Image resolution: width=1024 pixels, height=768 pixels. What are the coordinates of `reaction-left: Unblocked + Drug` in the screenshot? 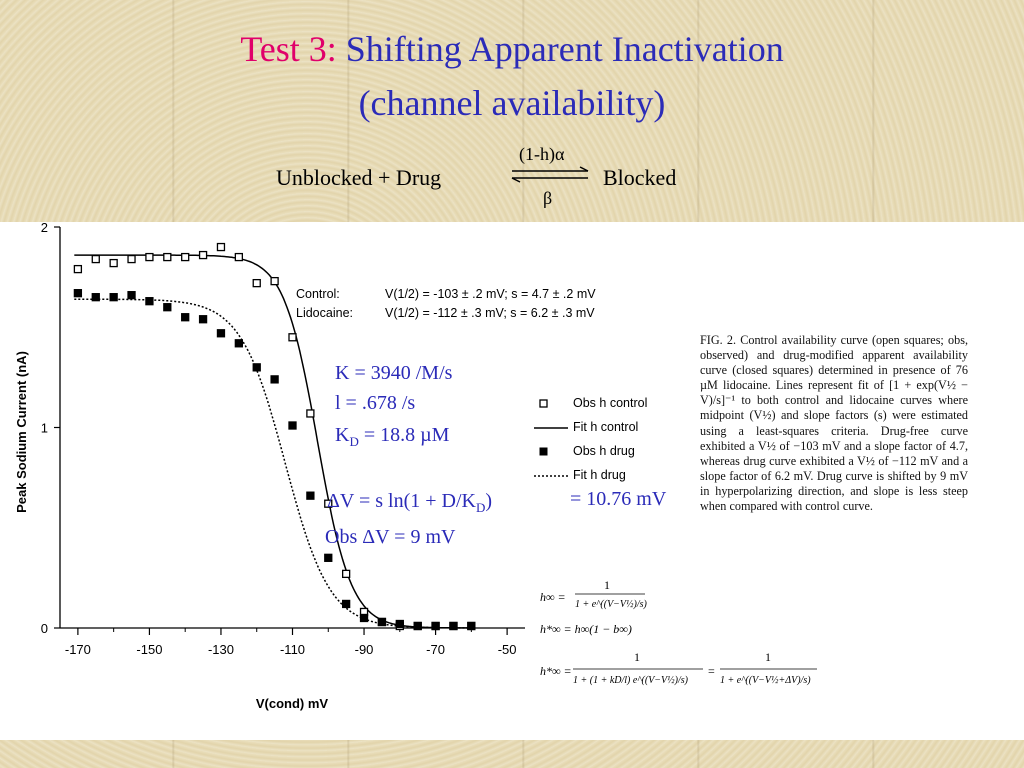 It's located at (359, 177).